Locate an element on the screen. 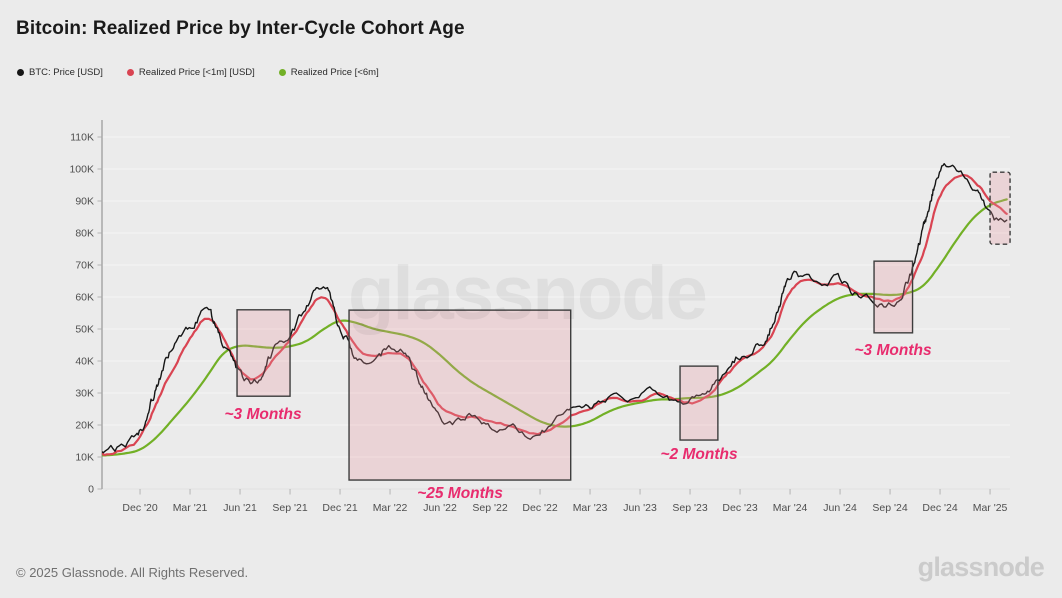 This screenshot has width=1062, height=598. footer-copyright: © 2025 Glassnode. All Rights Reserved. is located at coordinates (132, 572).